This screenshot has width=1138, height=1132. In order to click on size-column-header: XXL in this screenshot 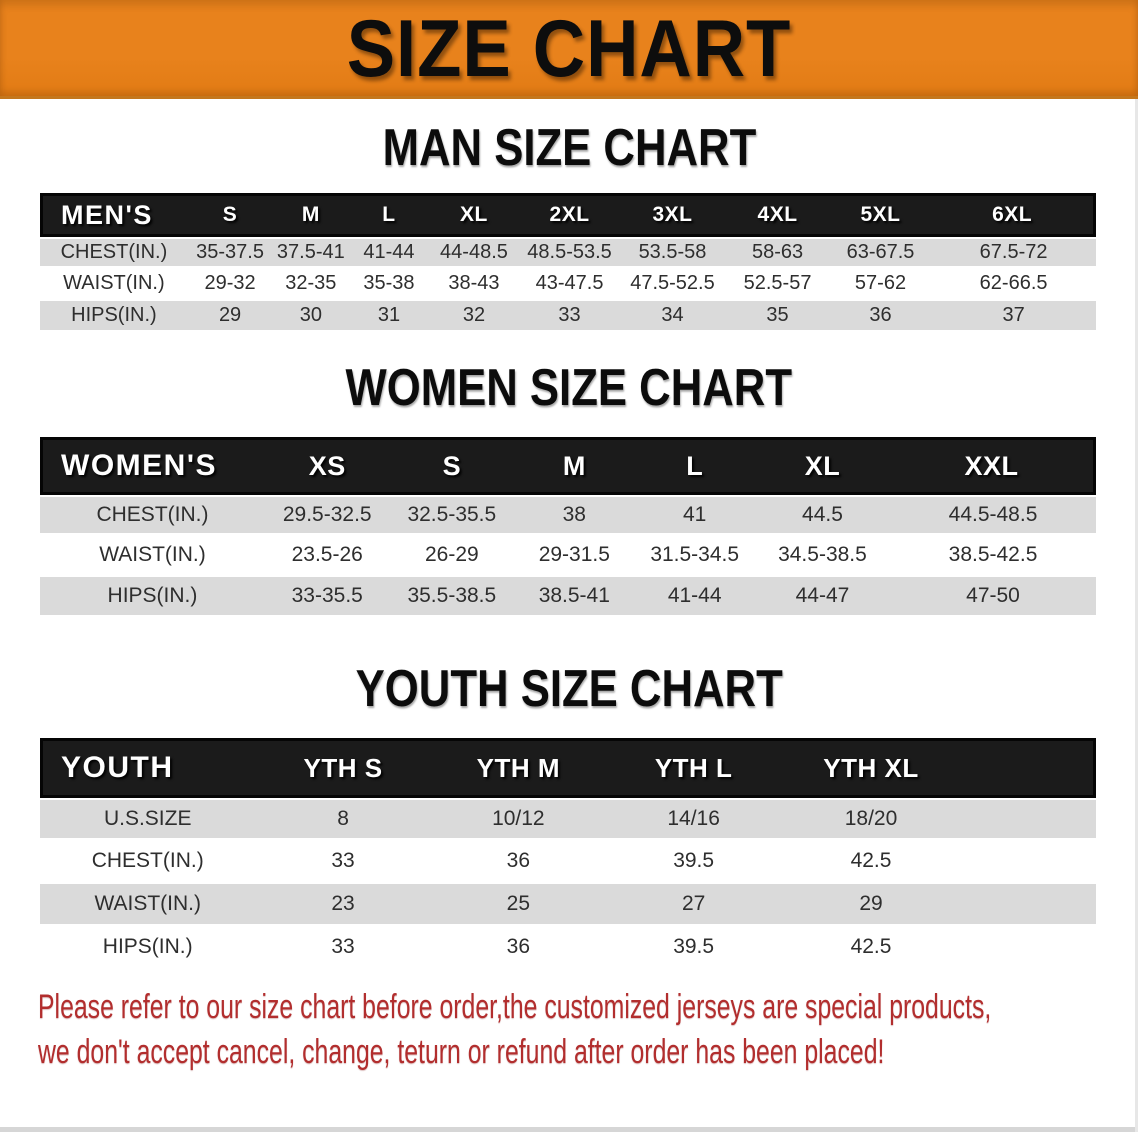, I will do `click(993, 466)`.